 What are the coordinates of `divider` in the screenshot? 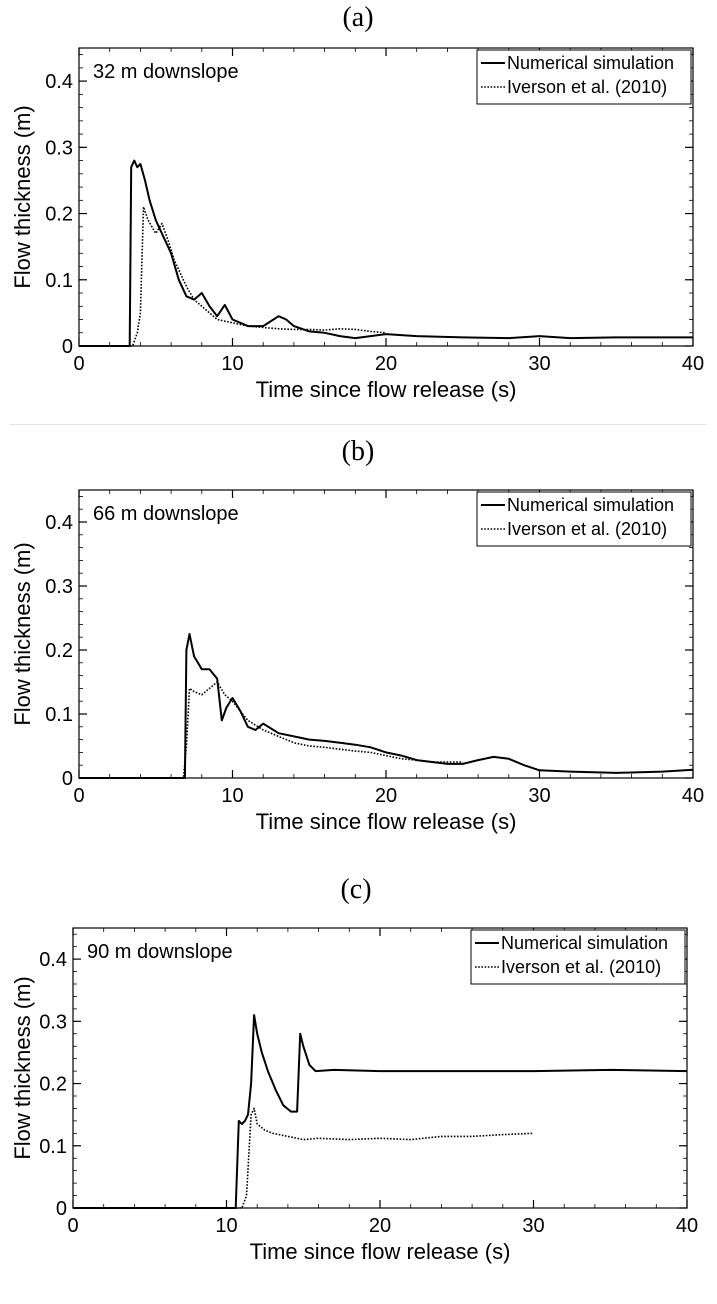 It's located at (358, 424).